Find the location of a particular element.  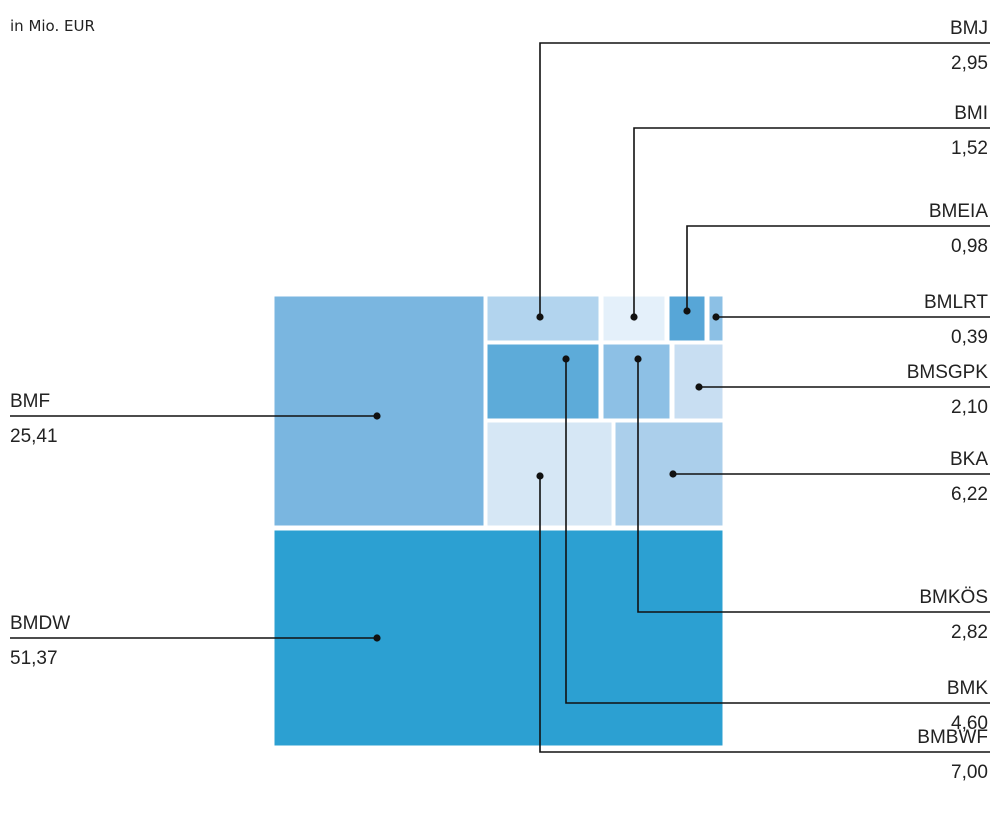

leader-dot-bmj is located at coordinates (540, 317).